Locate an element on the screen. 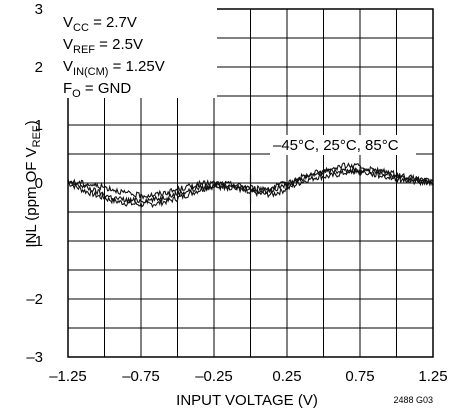 The image size is (466, 419). y-tick-label: 2 is located at coordinates (39, 67).